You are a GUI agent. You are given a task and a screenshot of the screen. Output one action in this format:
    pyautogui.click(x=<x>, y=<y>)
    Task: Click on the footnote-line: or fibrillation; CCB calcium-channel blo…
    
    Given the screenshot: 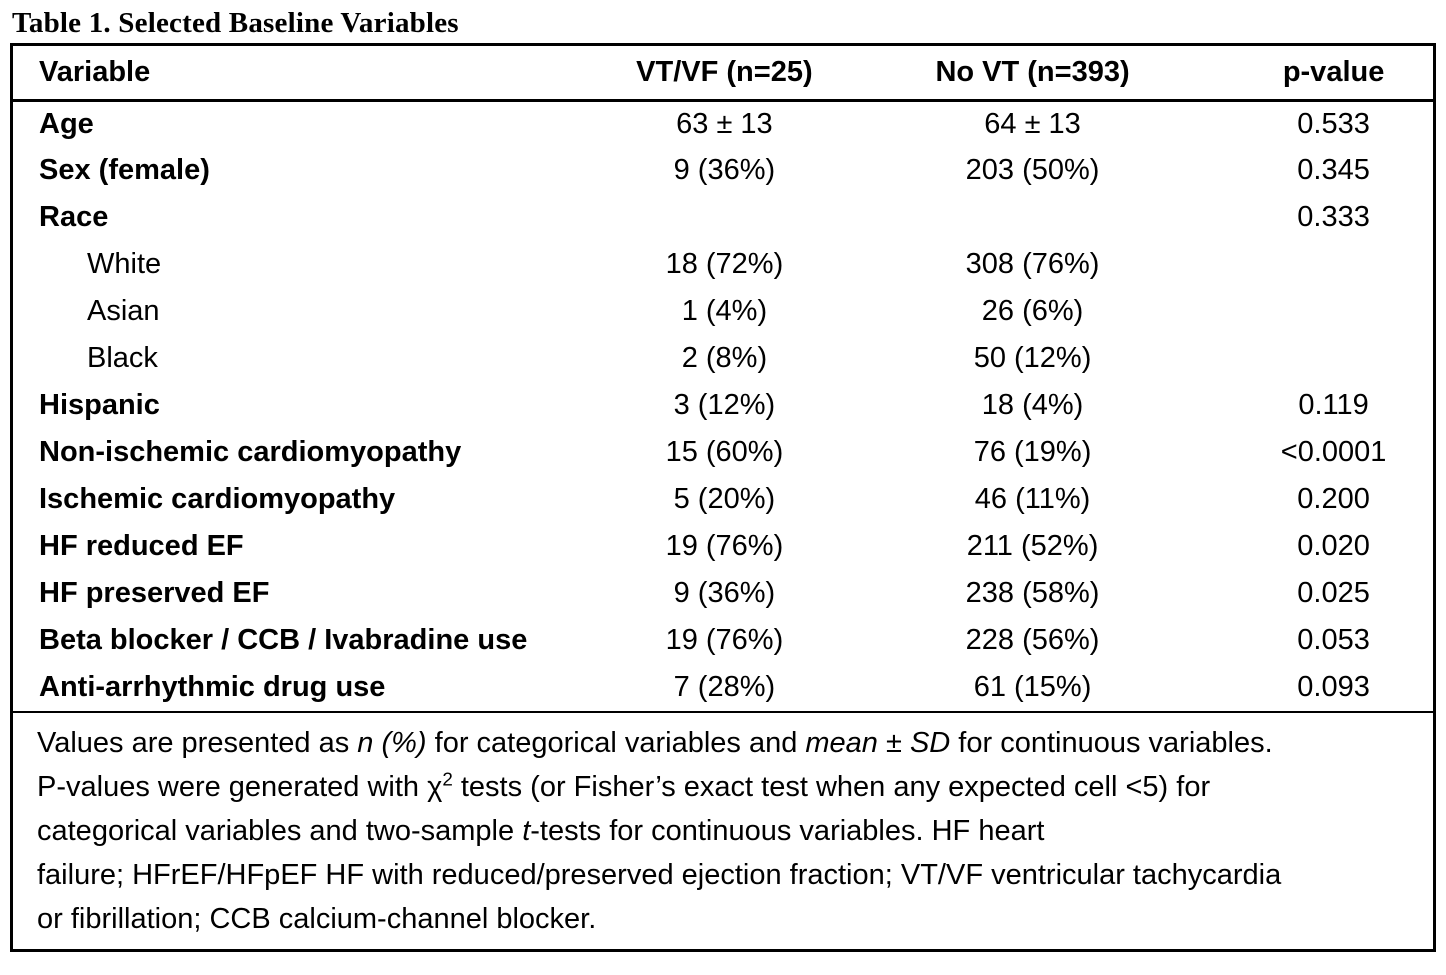 What is the action you would take?
    pyautogui.click(x=726, y=919)
    